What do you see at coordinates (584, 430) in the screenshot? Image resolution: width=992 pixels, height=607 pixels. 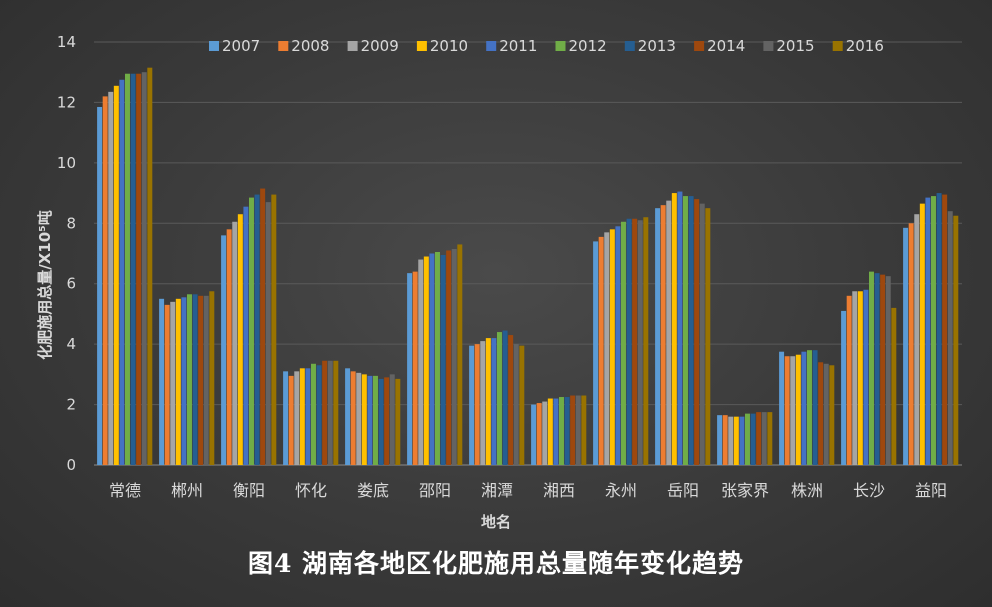 I see `bar-湘西-2016` at bounding box center [584, 430].